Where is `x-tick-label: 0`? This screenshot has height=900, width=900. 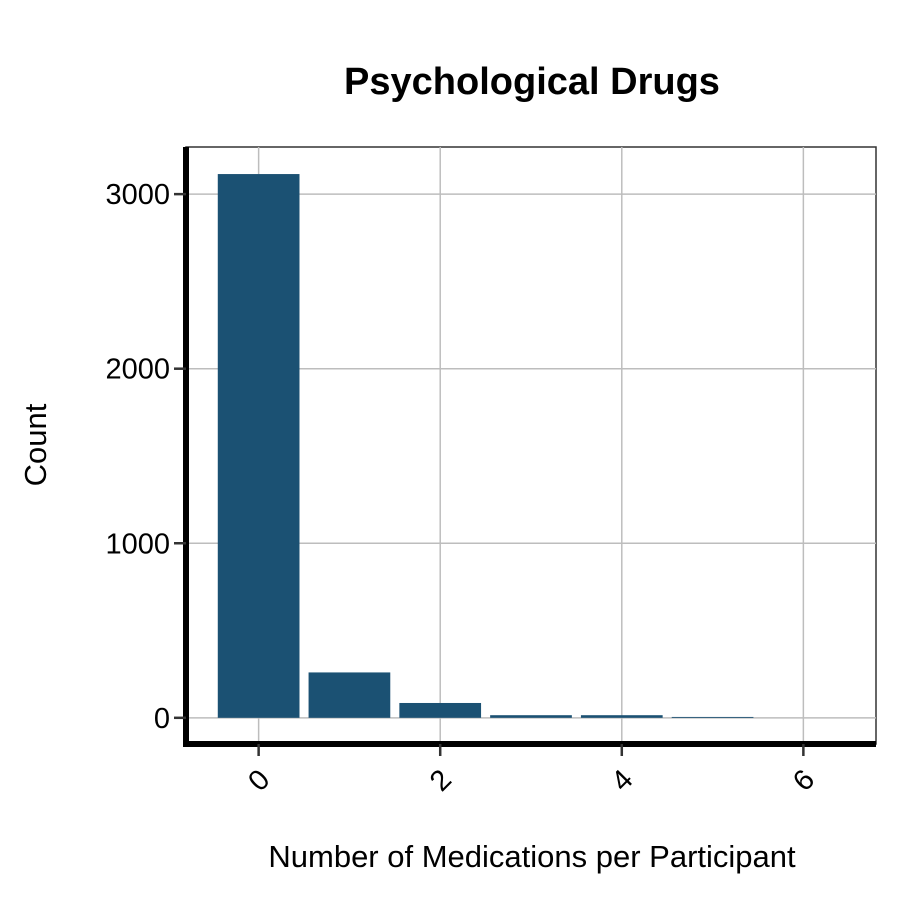
x-tick-label: 0 is located at coordinates (259, 781).